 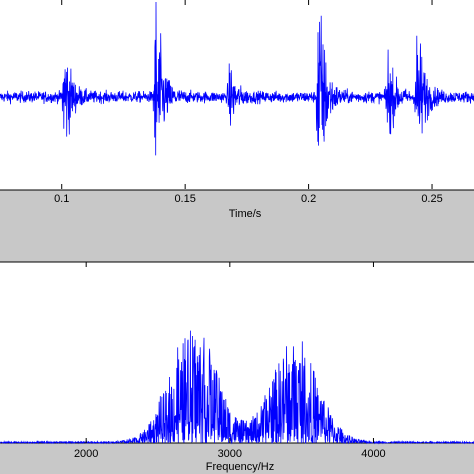 What do you see at coordinates (184, 199) in the screenshot?
I see `time-tick-label: 0.15` at bounding box center [184, 199].